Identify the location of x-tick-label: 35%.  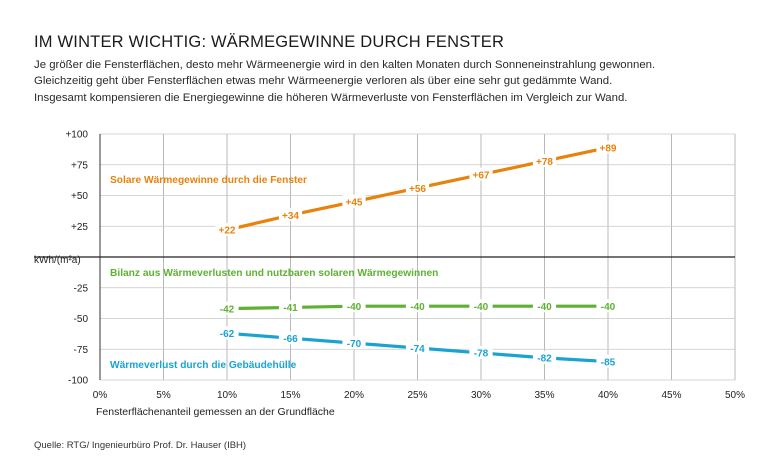
(544, 395).